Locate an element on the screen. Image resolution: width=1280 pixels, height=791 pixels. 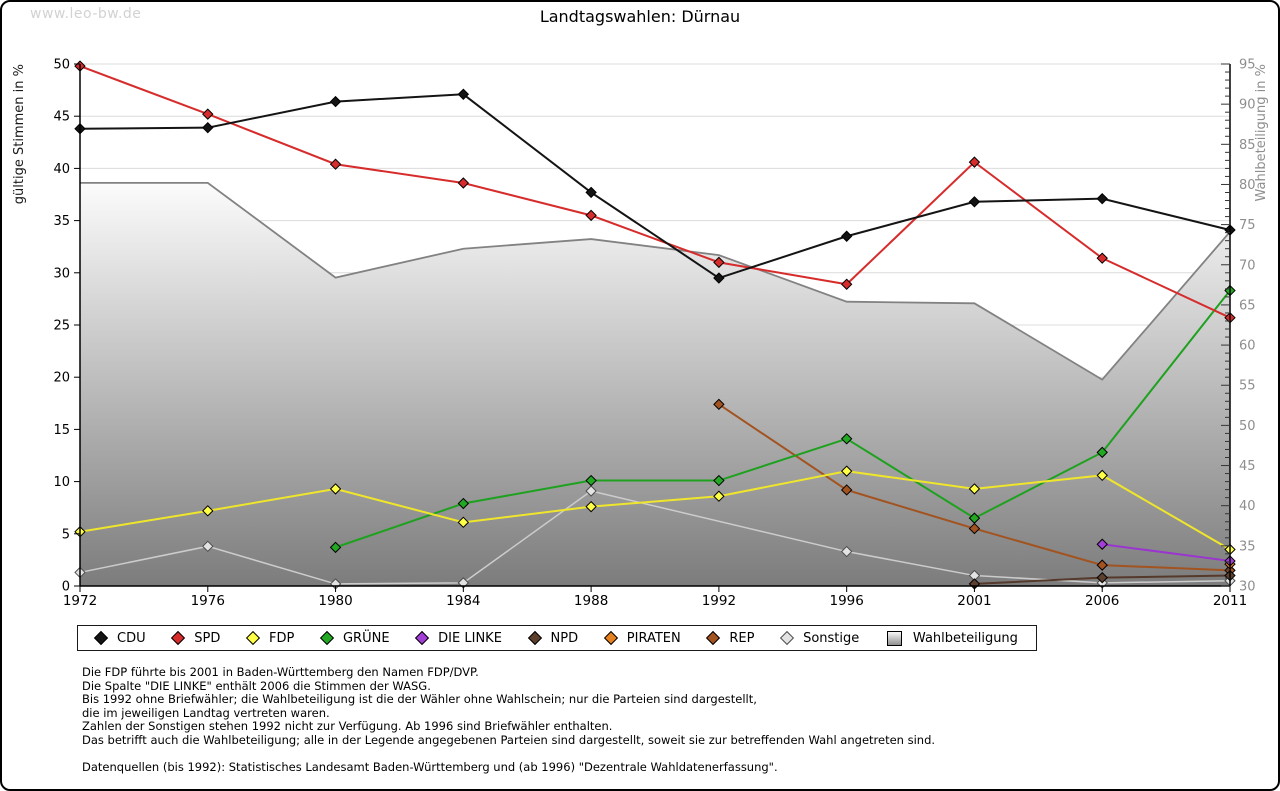
left-tick-label: 20 is located at coordinates (61, 378).